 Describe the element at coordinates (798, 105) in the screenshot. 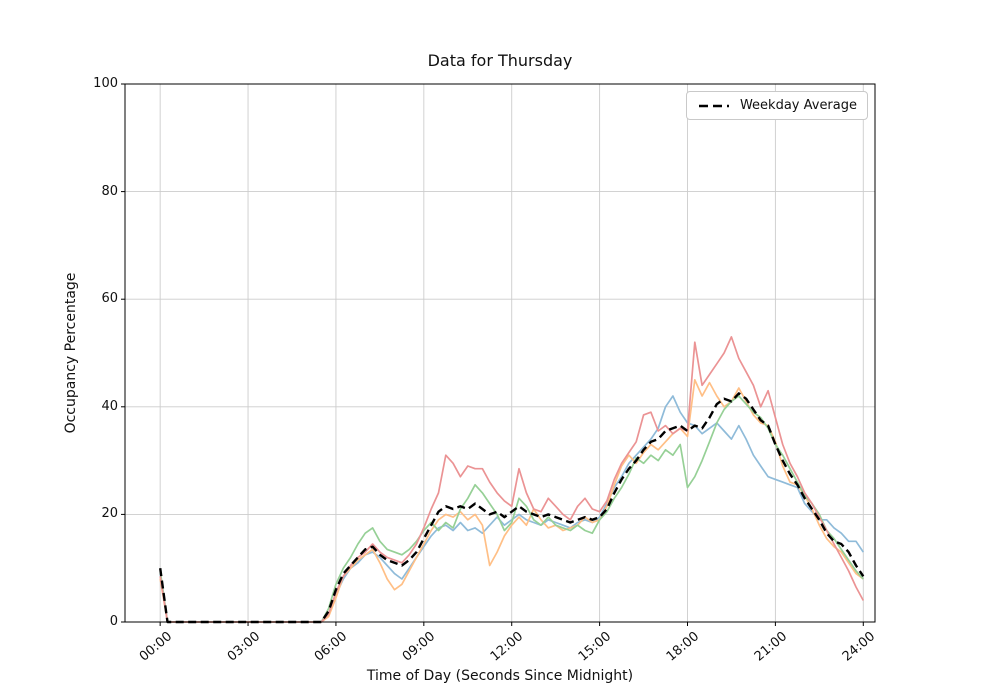

I see `legend-label: Weekday Average` at that location.